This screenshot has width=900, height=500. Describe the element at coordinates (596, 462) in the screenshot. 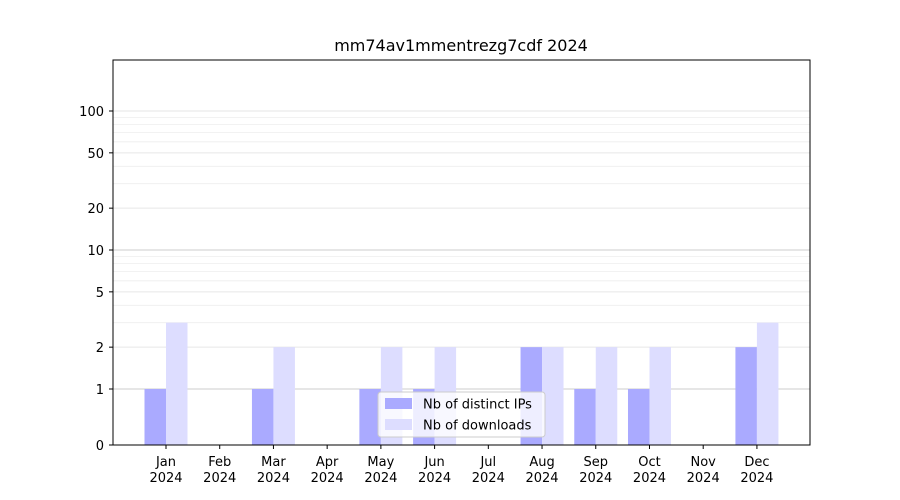

I see `x-tick-label-month: Sep` at that location.